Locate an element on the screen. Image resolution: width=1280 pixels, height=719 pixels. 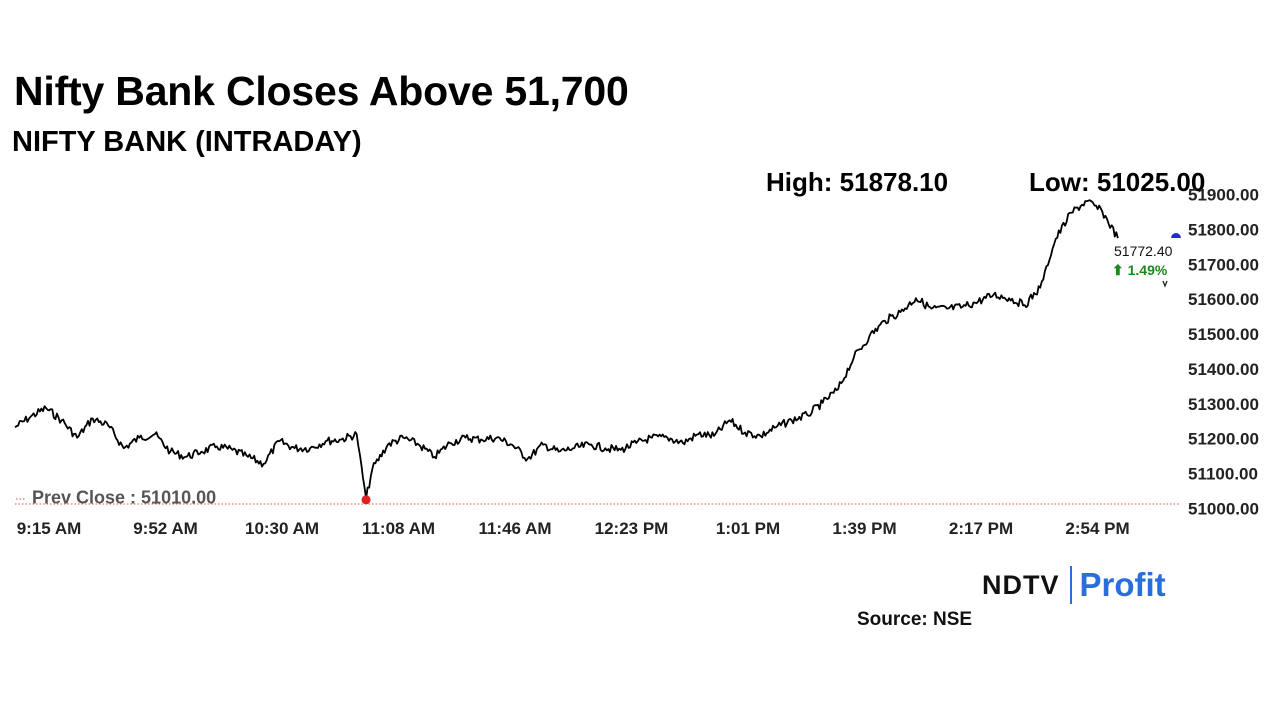
high-label: High: 51878.10 is located at coordinates (857, 182).